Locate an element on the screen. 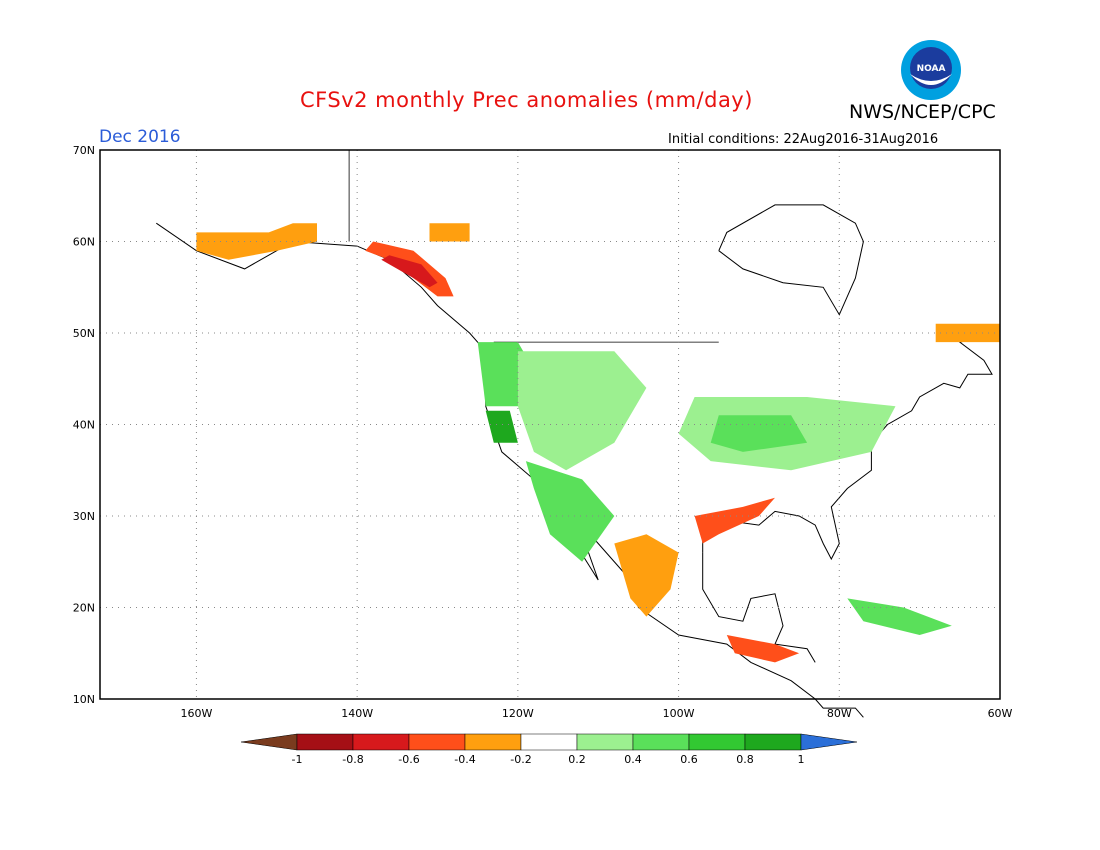 This screenshot has height=850, width=1100. lat-tick-label: 60N is located at coordinates (84, 242).